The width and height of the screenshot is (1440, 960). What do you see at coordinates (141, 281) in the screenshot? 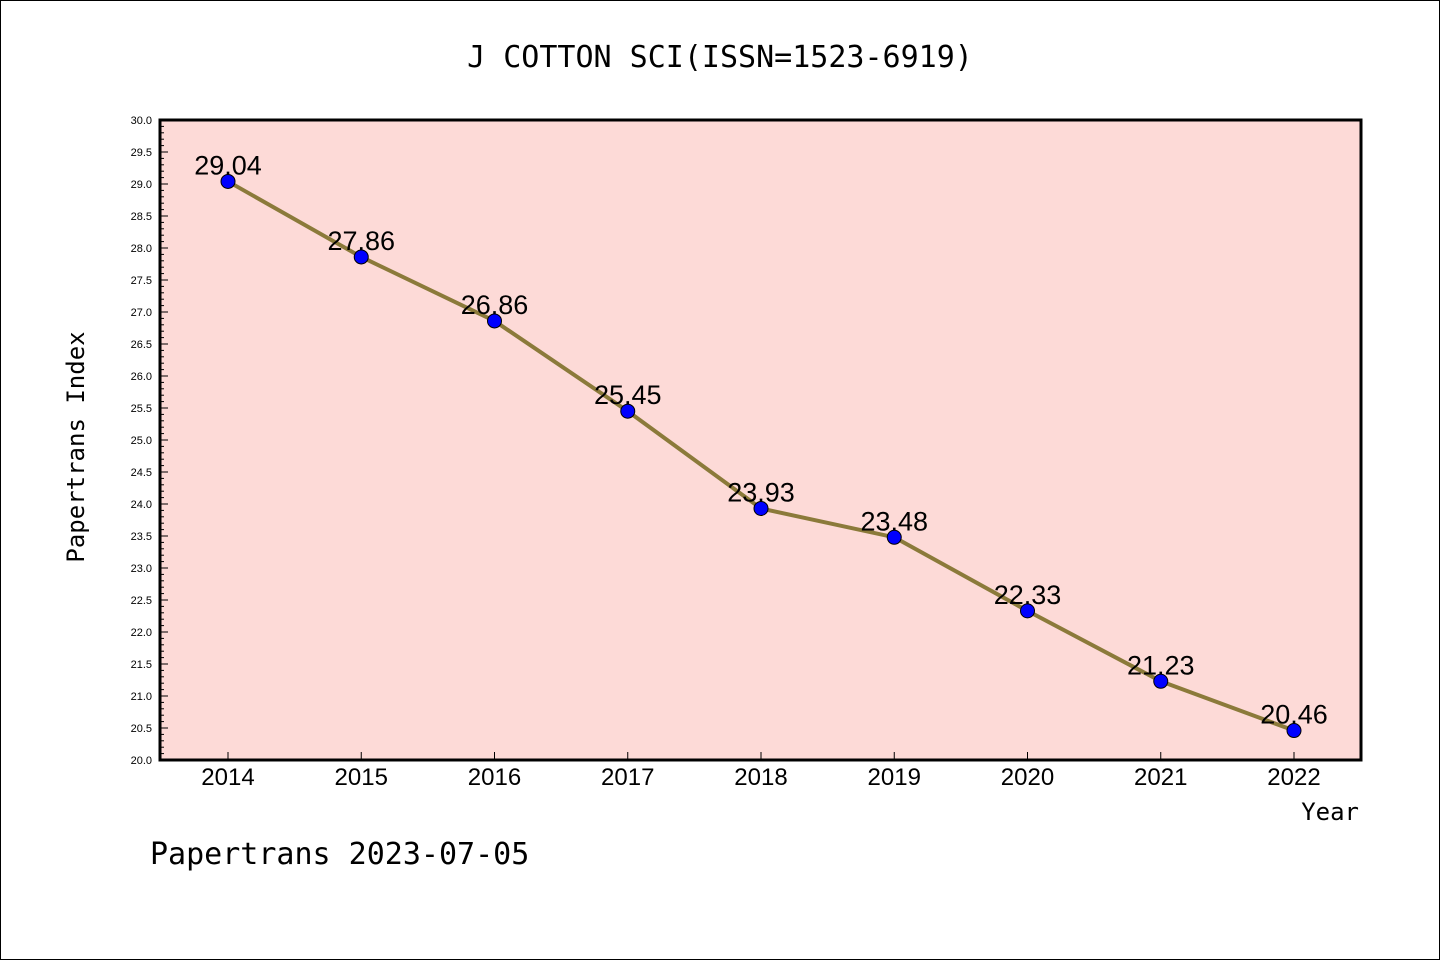
I see `y-tick-label: 27.5` at bounding box center [141, 281].